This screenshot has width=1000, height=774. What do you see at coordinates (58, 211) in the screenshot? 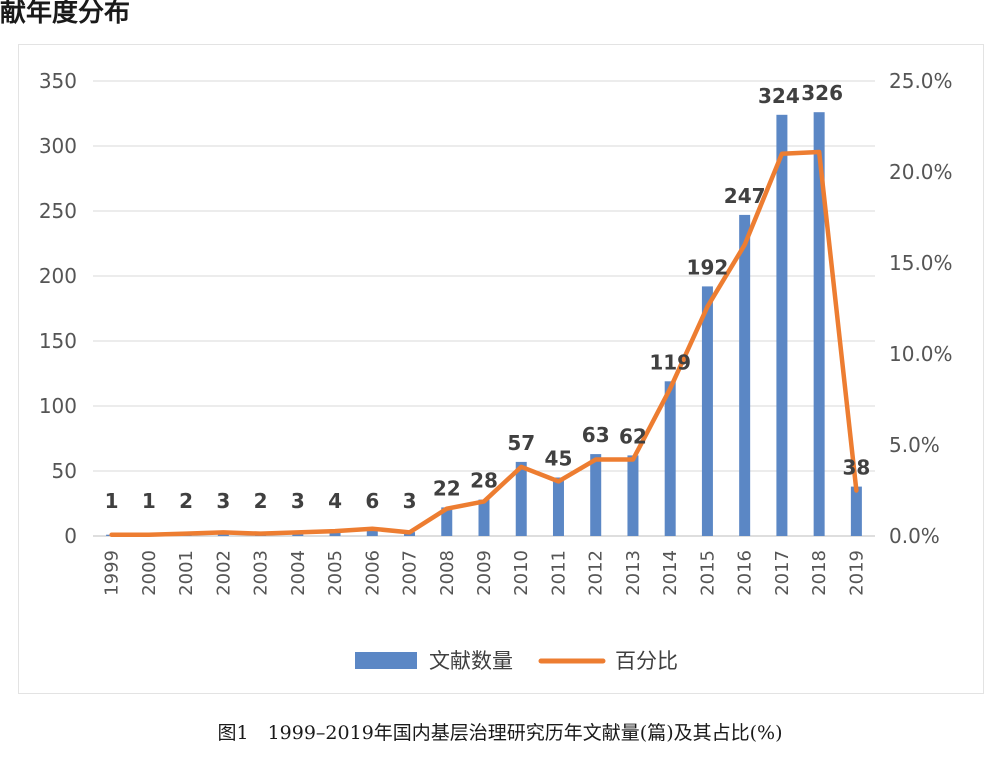
I see `y-left-tick-label: 250` at bounding box center [58, 211].